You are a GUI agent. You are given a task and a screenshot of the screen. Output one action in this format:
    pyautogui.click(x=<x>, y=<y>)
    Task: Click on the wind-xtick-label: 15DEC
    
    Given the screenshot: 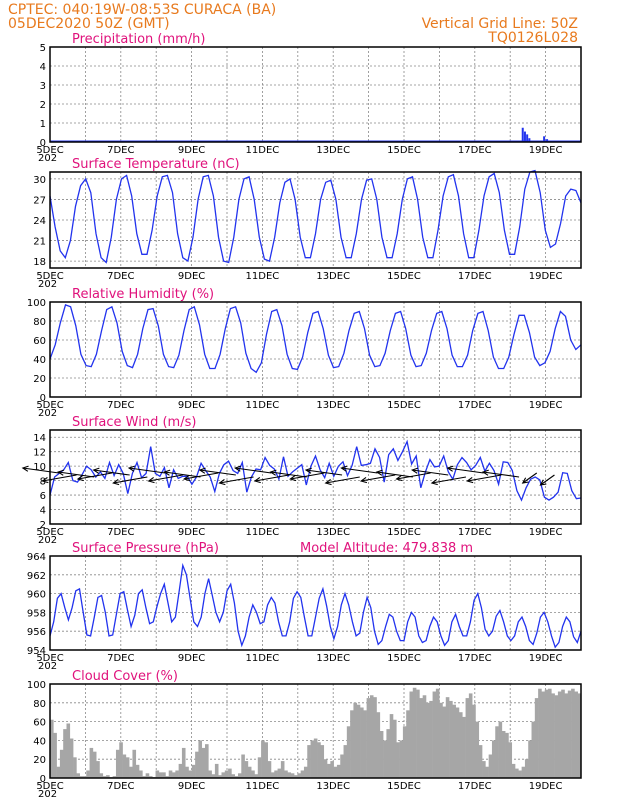 What is the action you would take?
    pyautogui.click(x=404, y=532)
    